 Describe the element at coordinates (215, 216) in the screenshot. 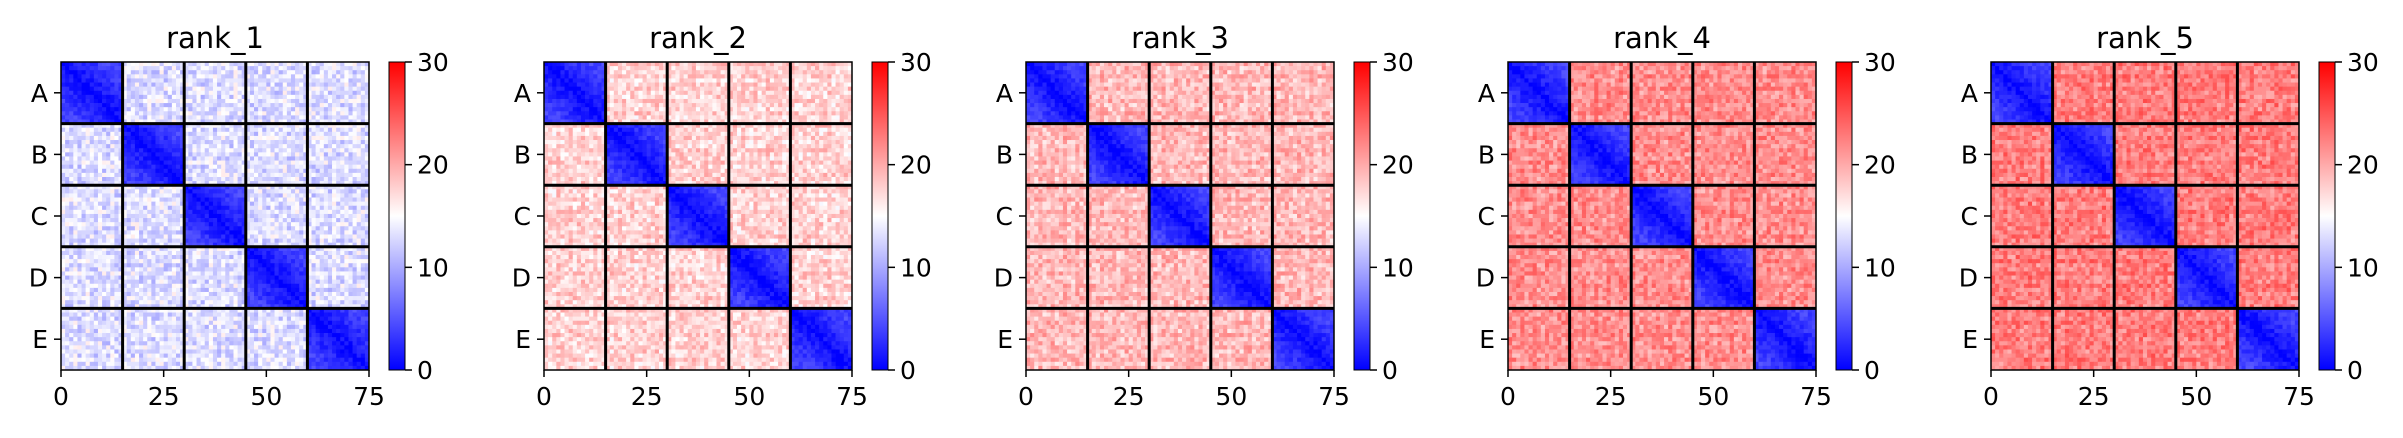

I see `heatmap-cells` at that location.